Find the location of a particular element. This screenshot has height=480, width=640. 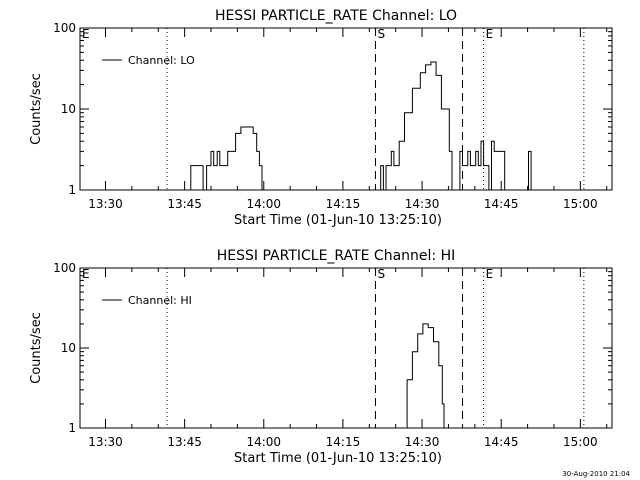

chart-title: HESSI PARTICLE_RATE Channel: HI is located at coordinates (336, 256).